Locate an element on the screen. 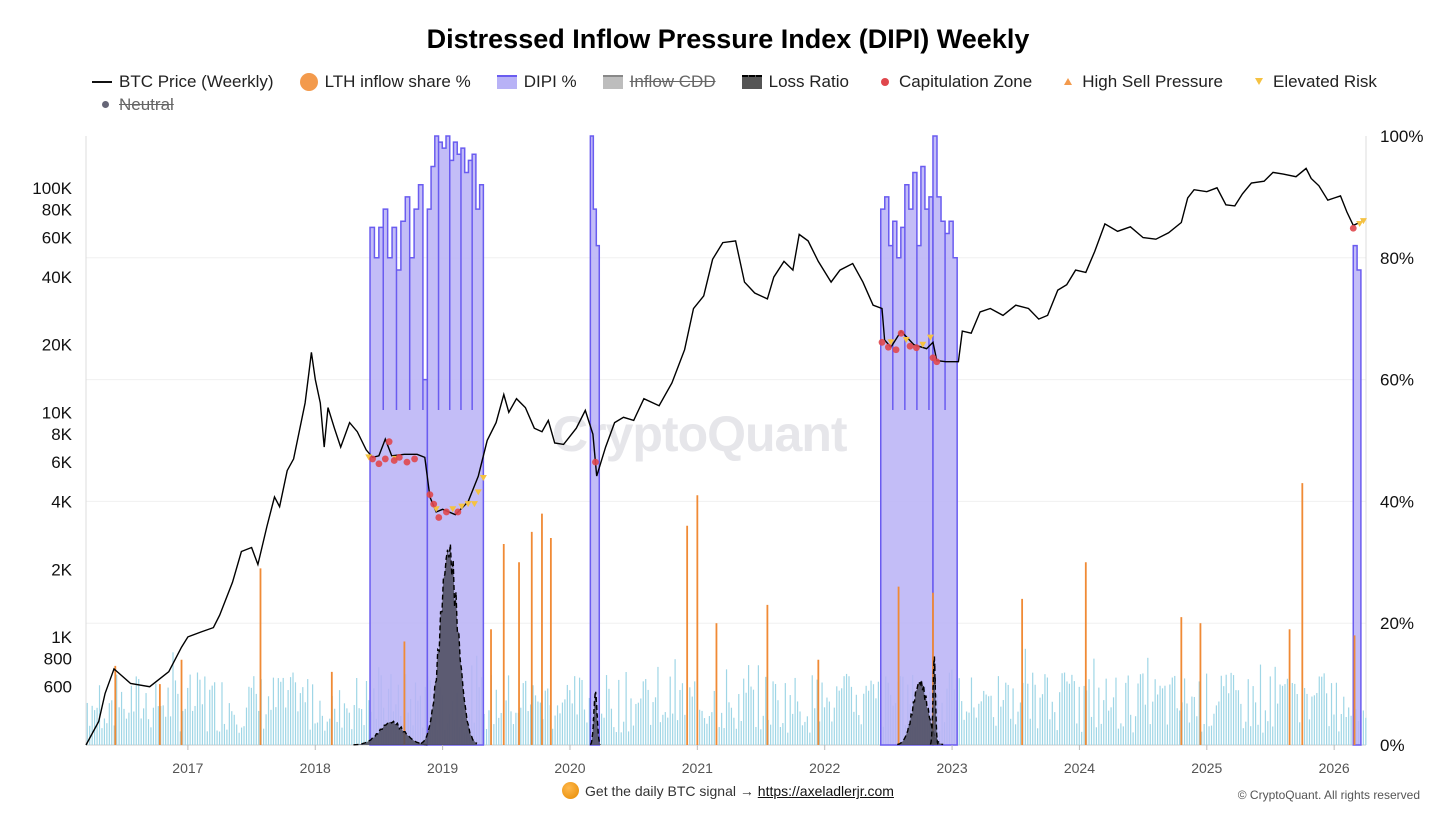 The height and width of the screenshot is (819, 1456). legend-label: Neutral is located at coordinates (146, 104).